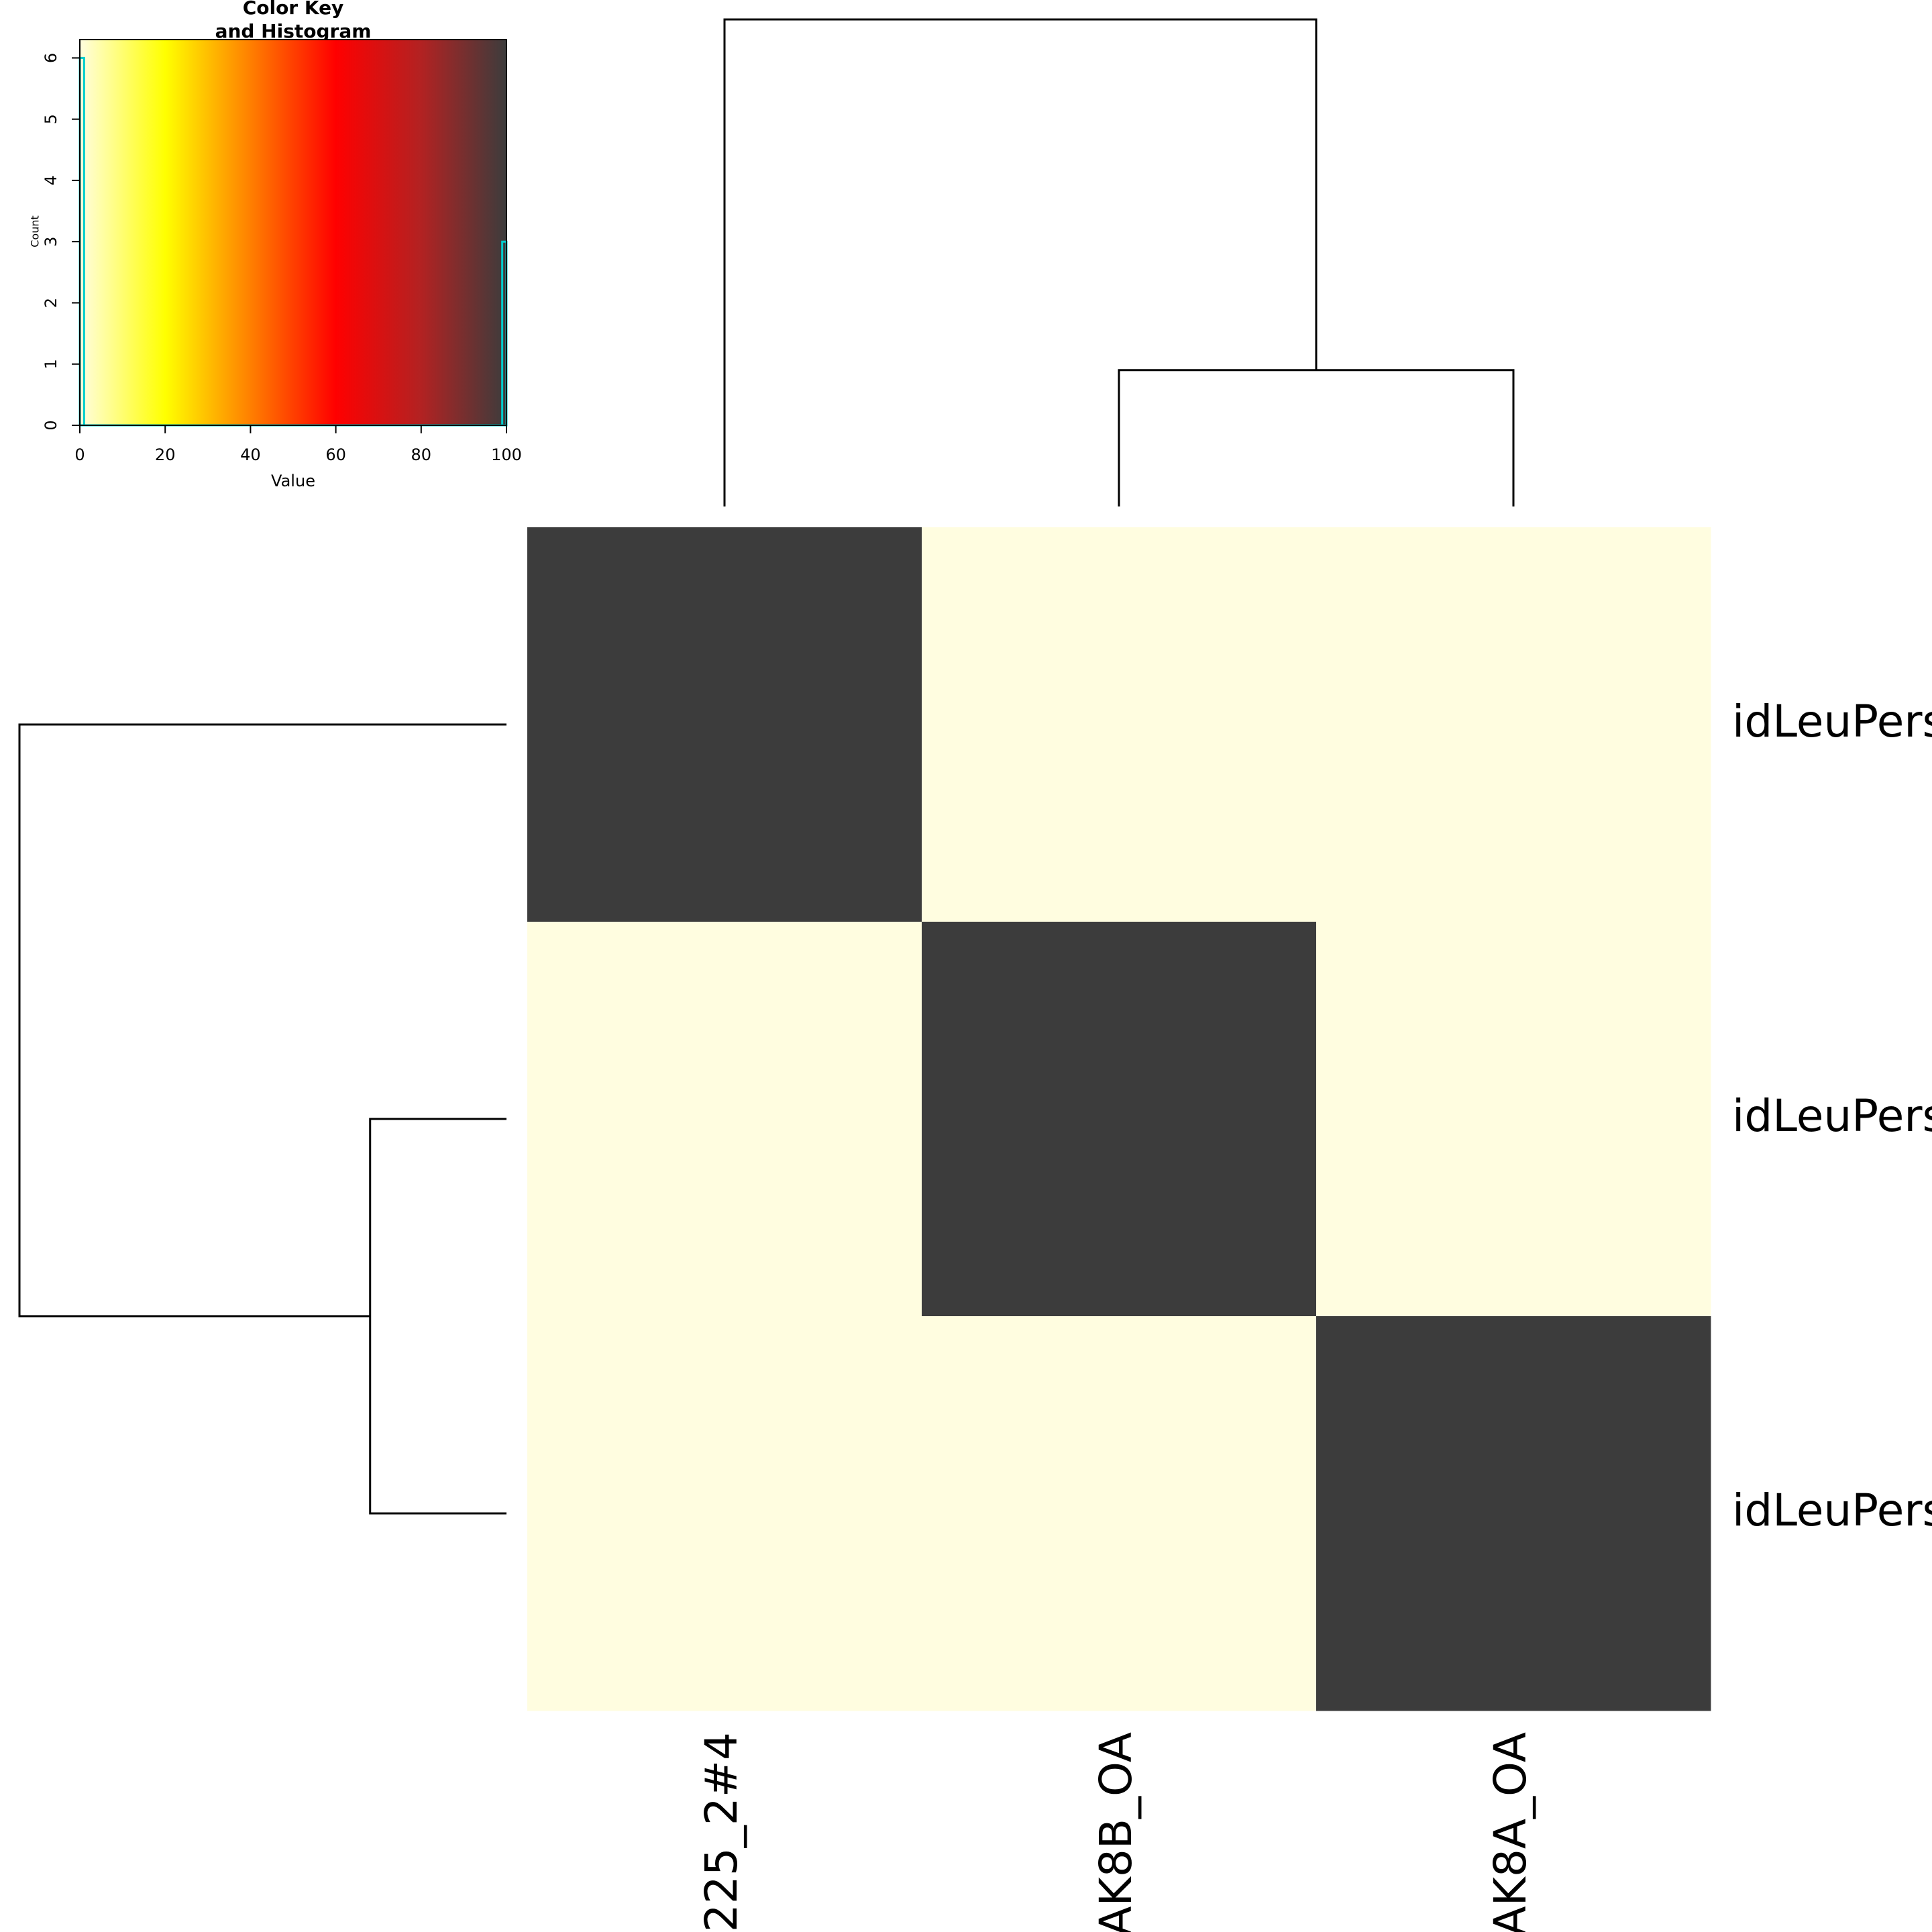 The image size is (1932, 1932). Describe the element at coordinates (421, 454) in the screenshot. I see `x-tick-label: 80` at that location.